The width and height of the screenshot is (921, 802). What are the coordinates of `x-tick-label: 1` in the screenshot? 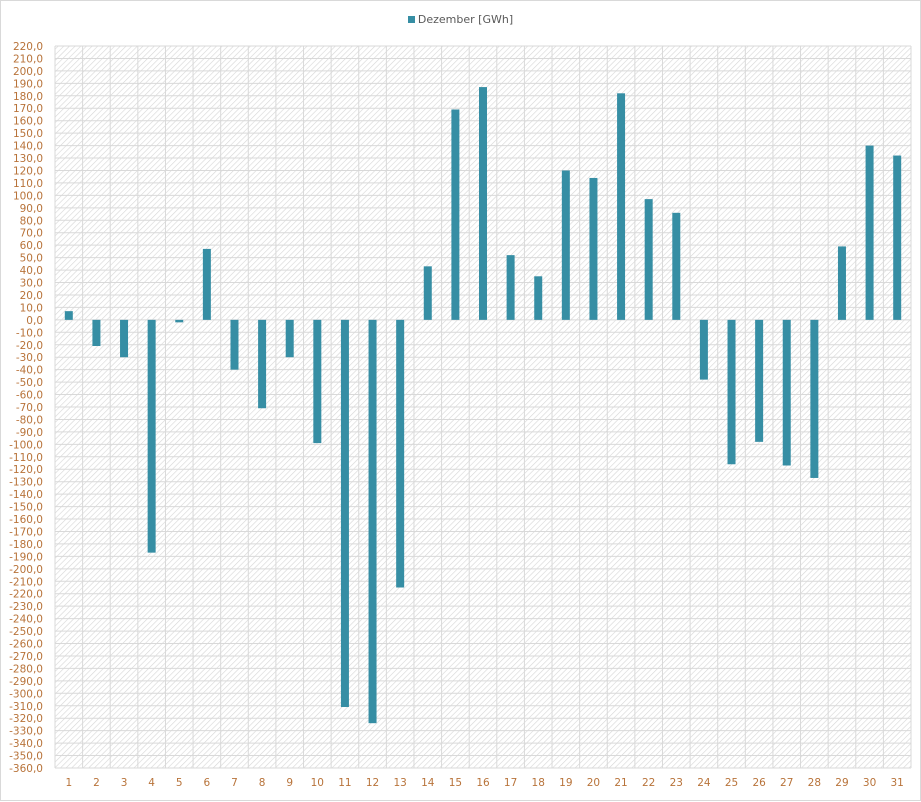 It's located at (68, 783).